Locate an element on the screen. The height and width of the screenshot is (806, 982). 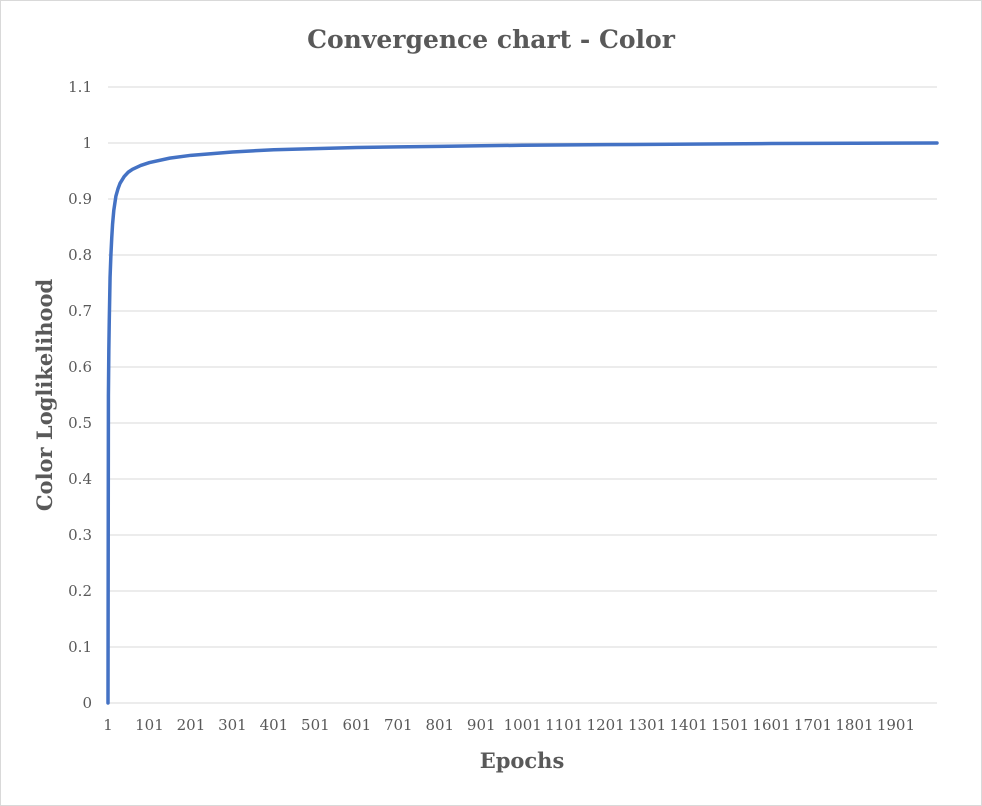
x-tick-label: 801 is located at coordinates (439, 725).